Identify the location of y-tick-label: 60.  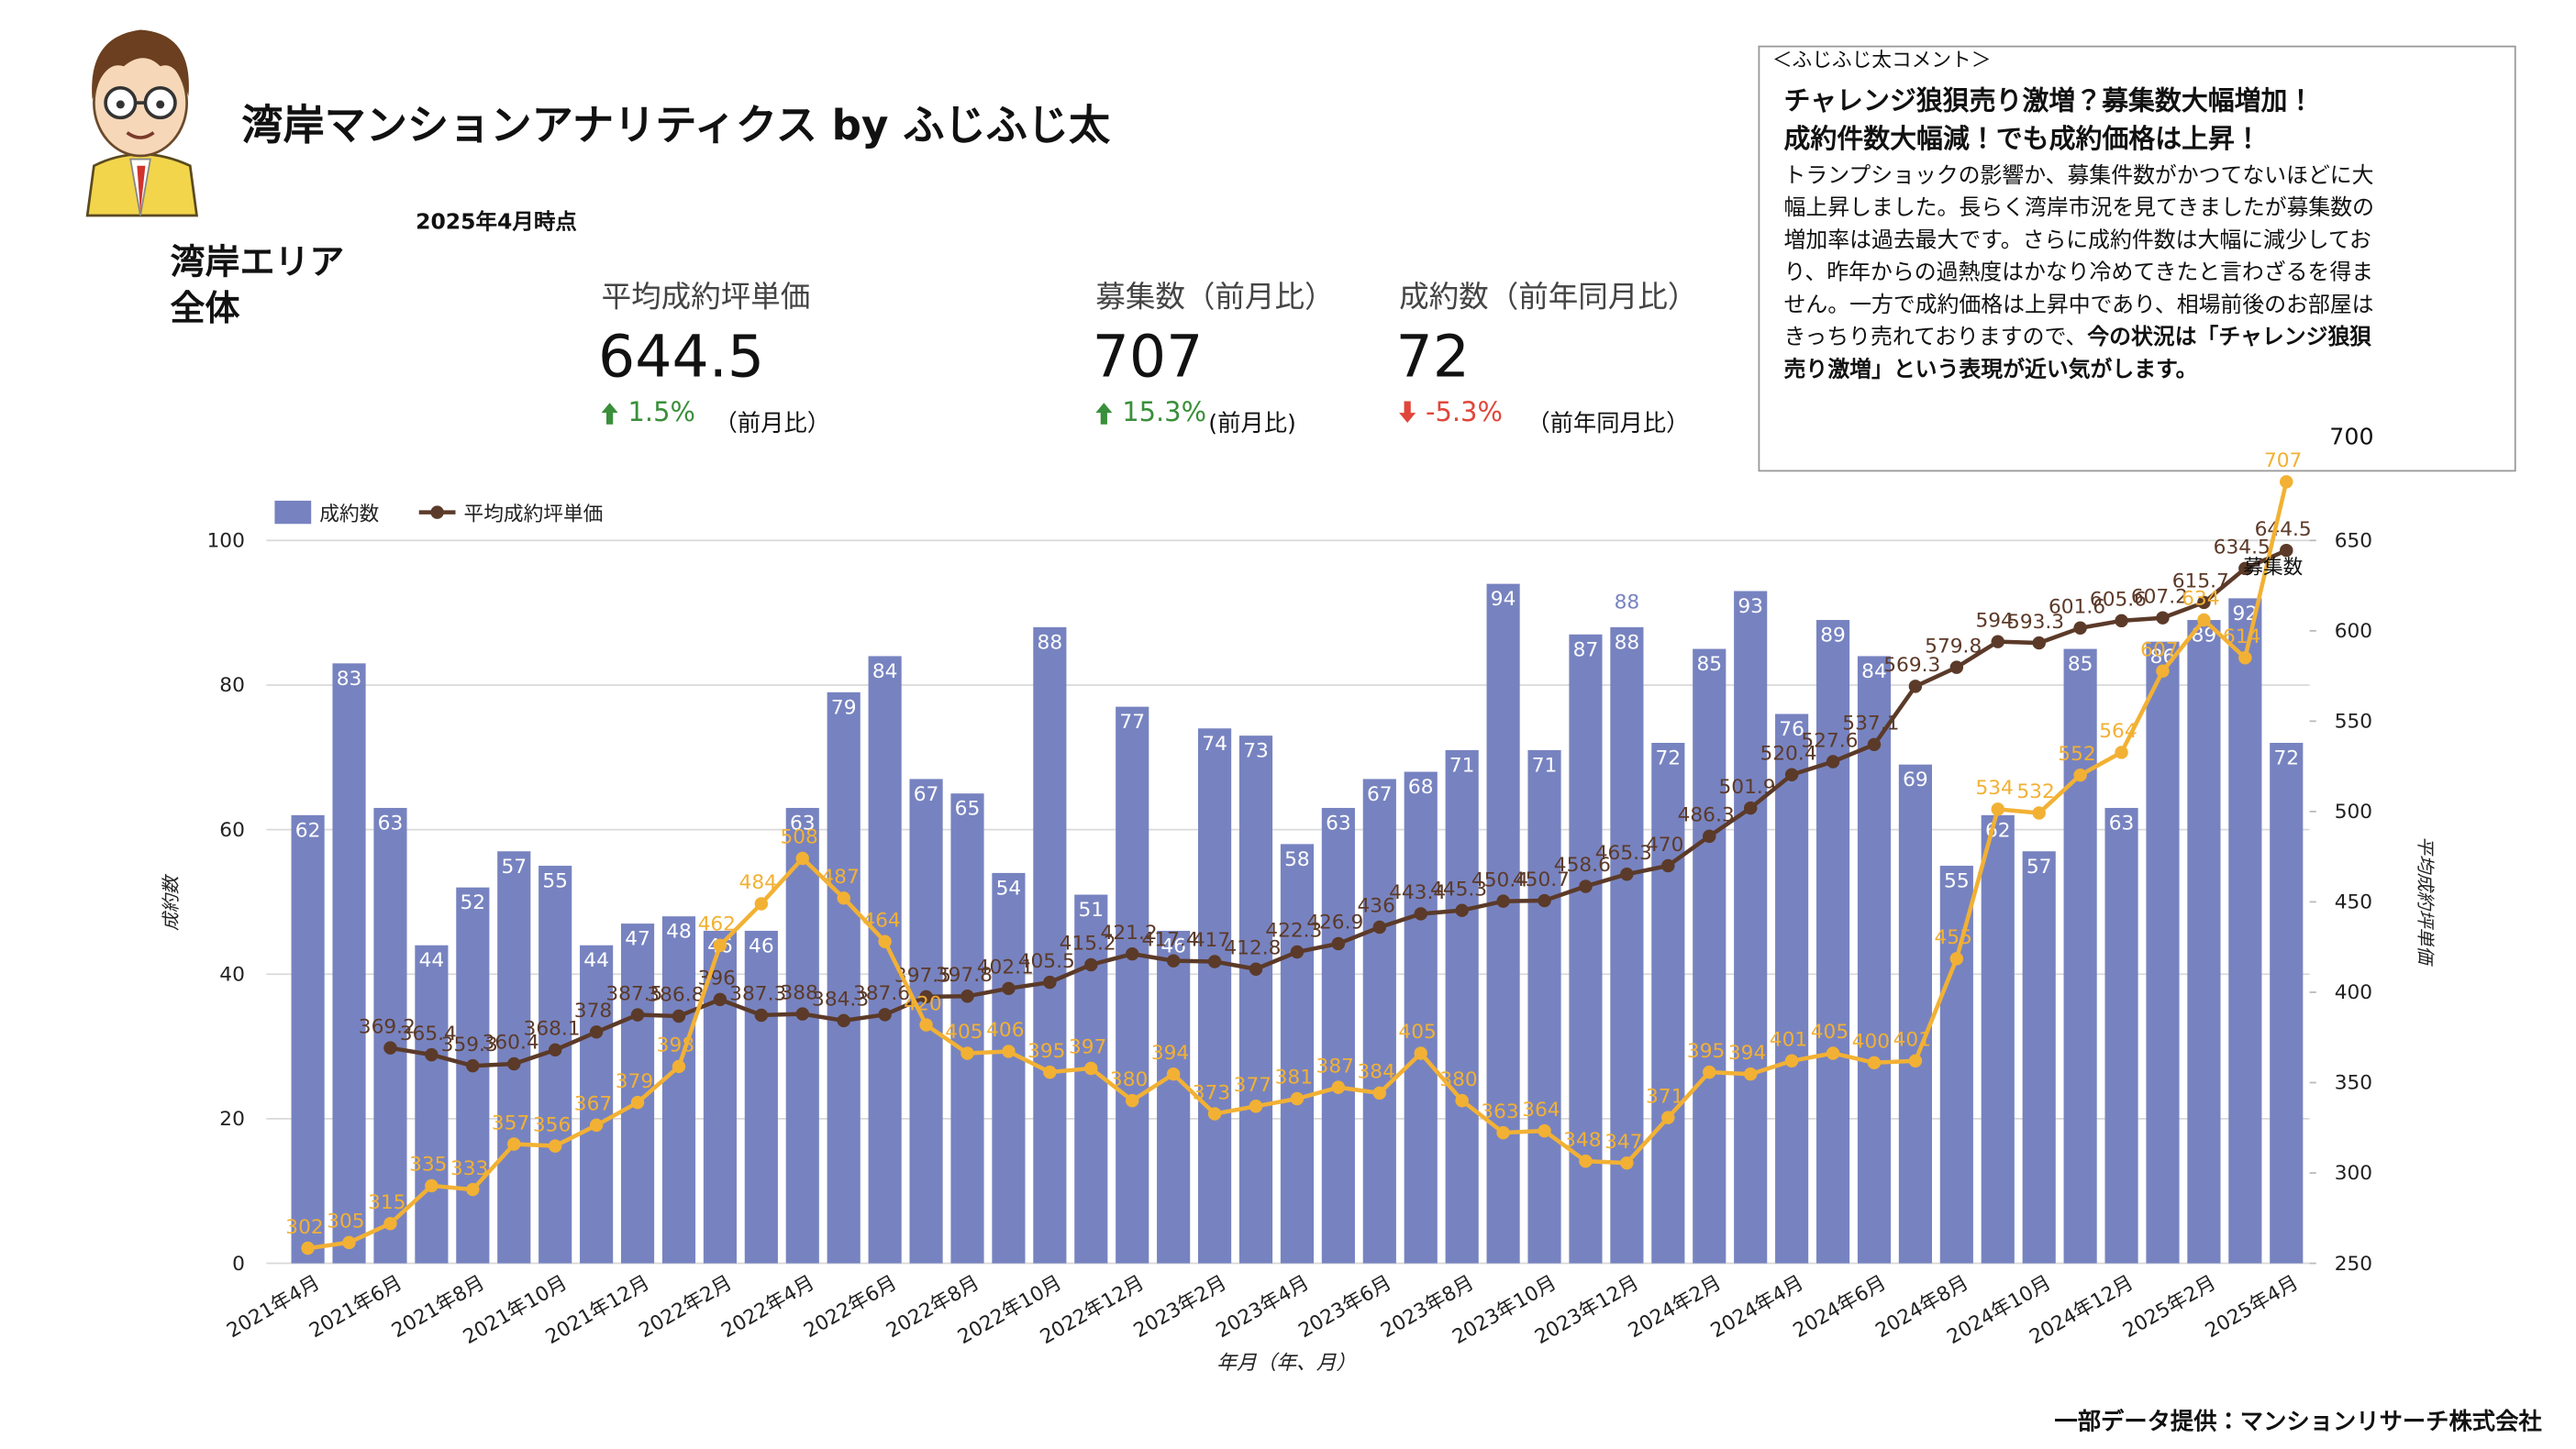
(232, 830).